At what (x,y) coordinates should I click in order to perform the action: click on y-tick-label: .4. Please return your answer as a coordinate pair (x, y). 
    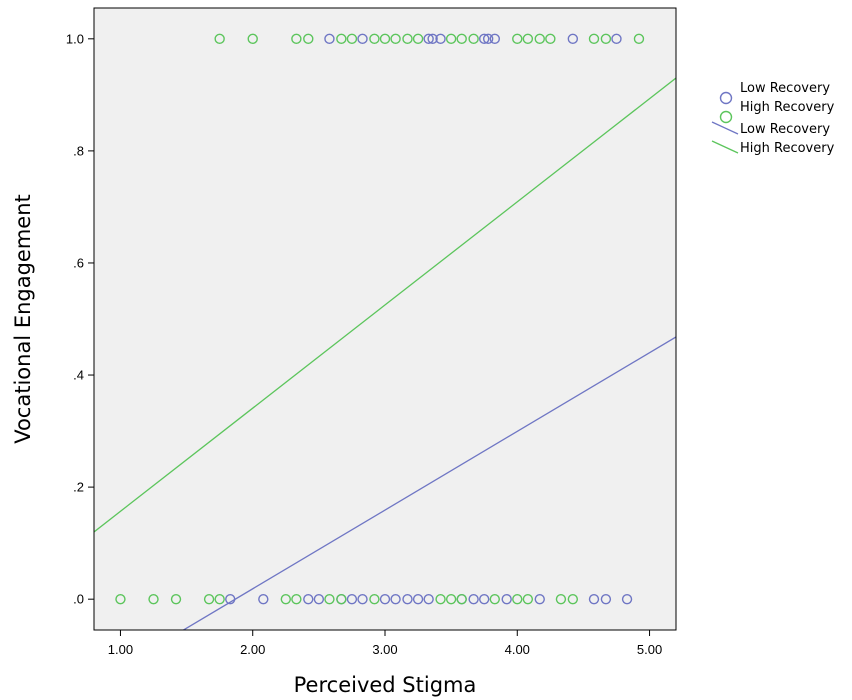
    Looking at the image, I should click on (78, 375).